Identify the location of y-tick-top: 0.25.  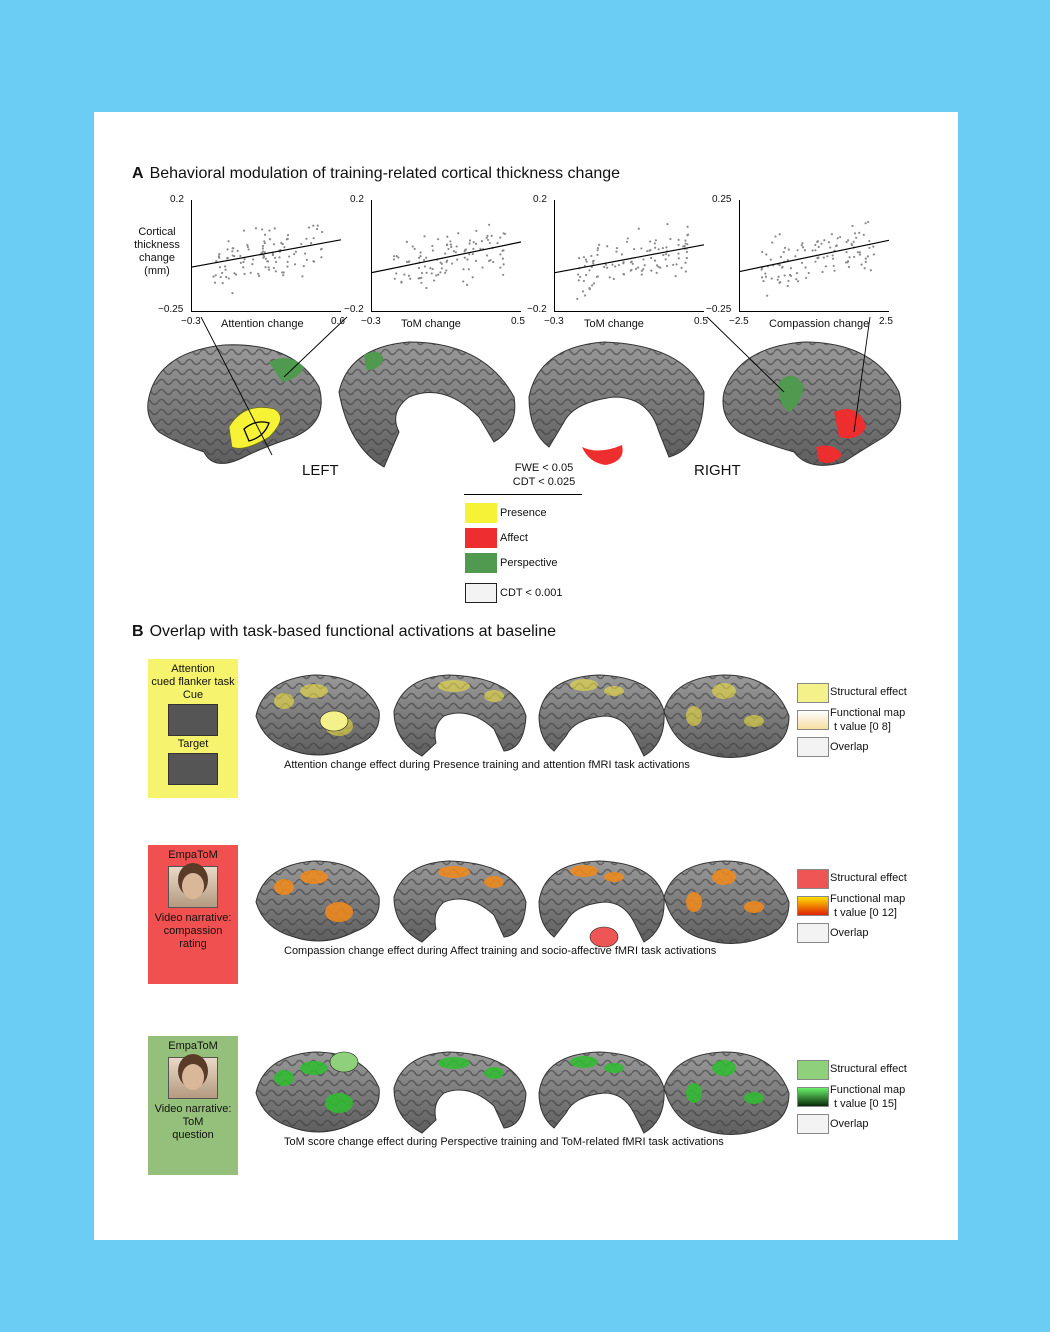
(722, 199).